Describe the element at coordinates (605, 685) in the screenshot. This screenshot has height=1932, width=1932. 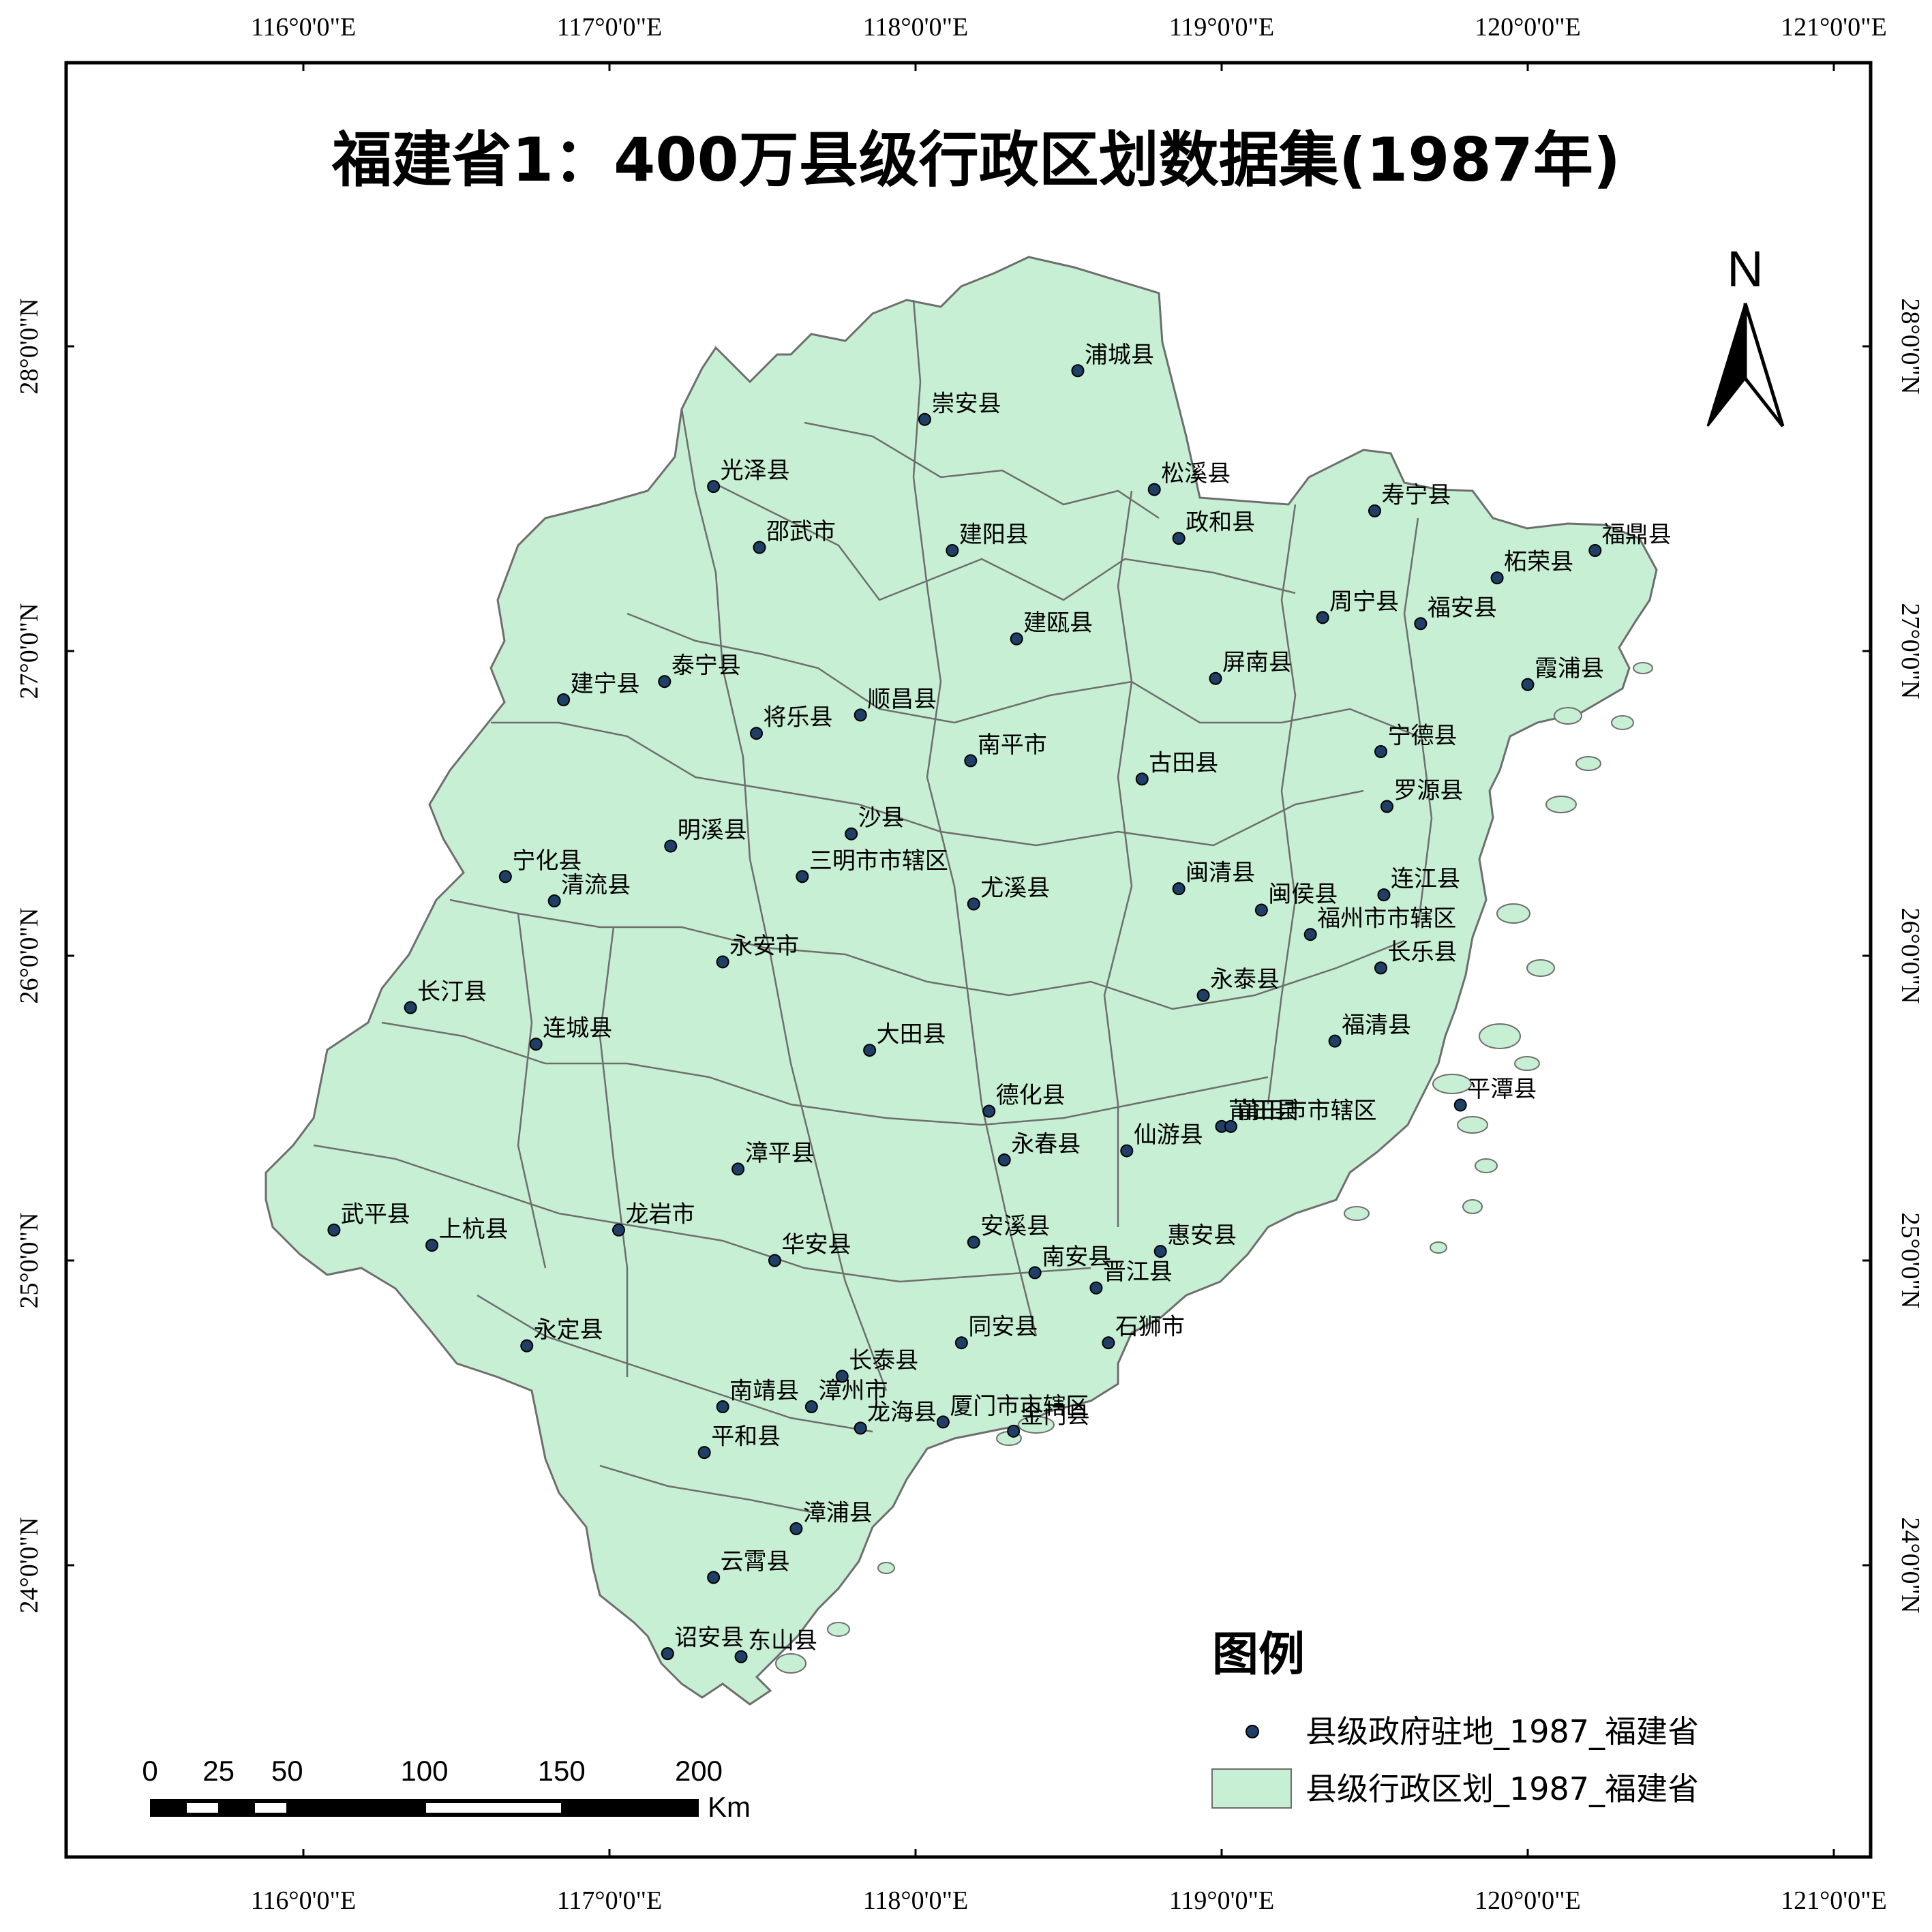
I see `county-label: 建宁县` at that location.